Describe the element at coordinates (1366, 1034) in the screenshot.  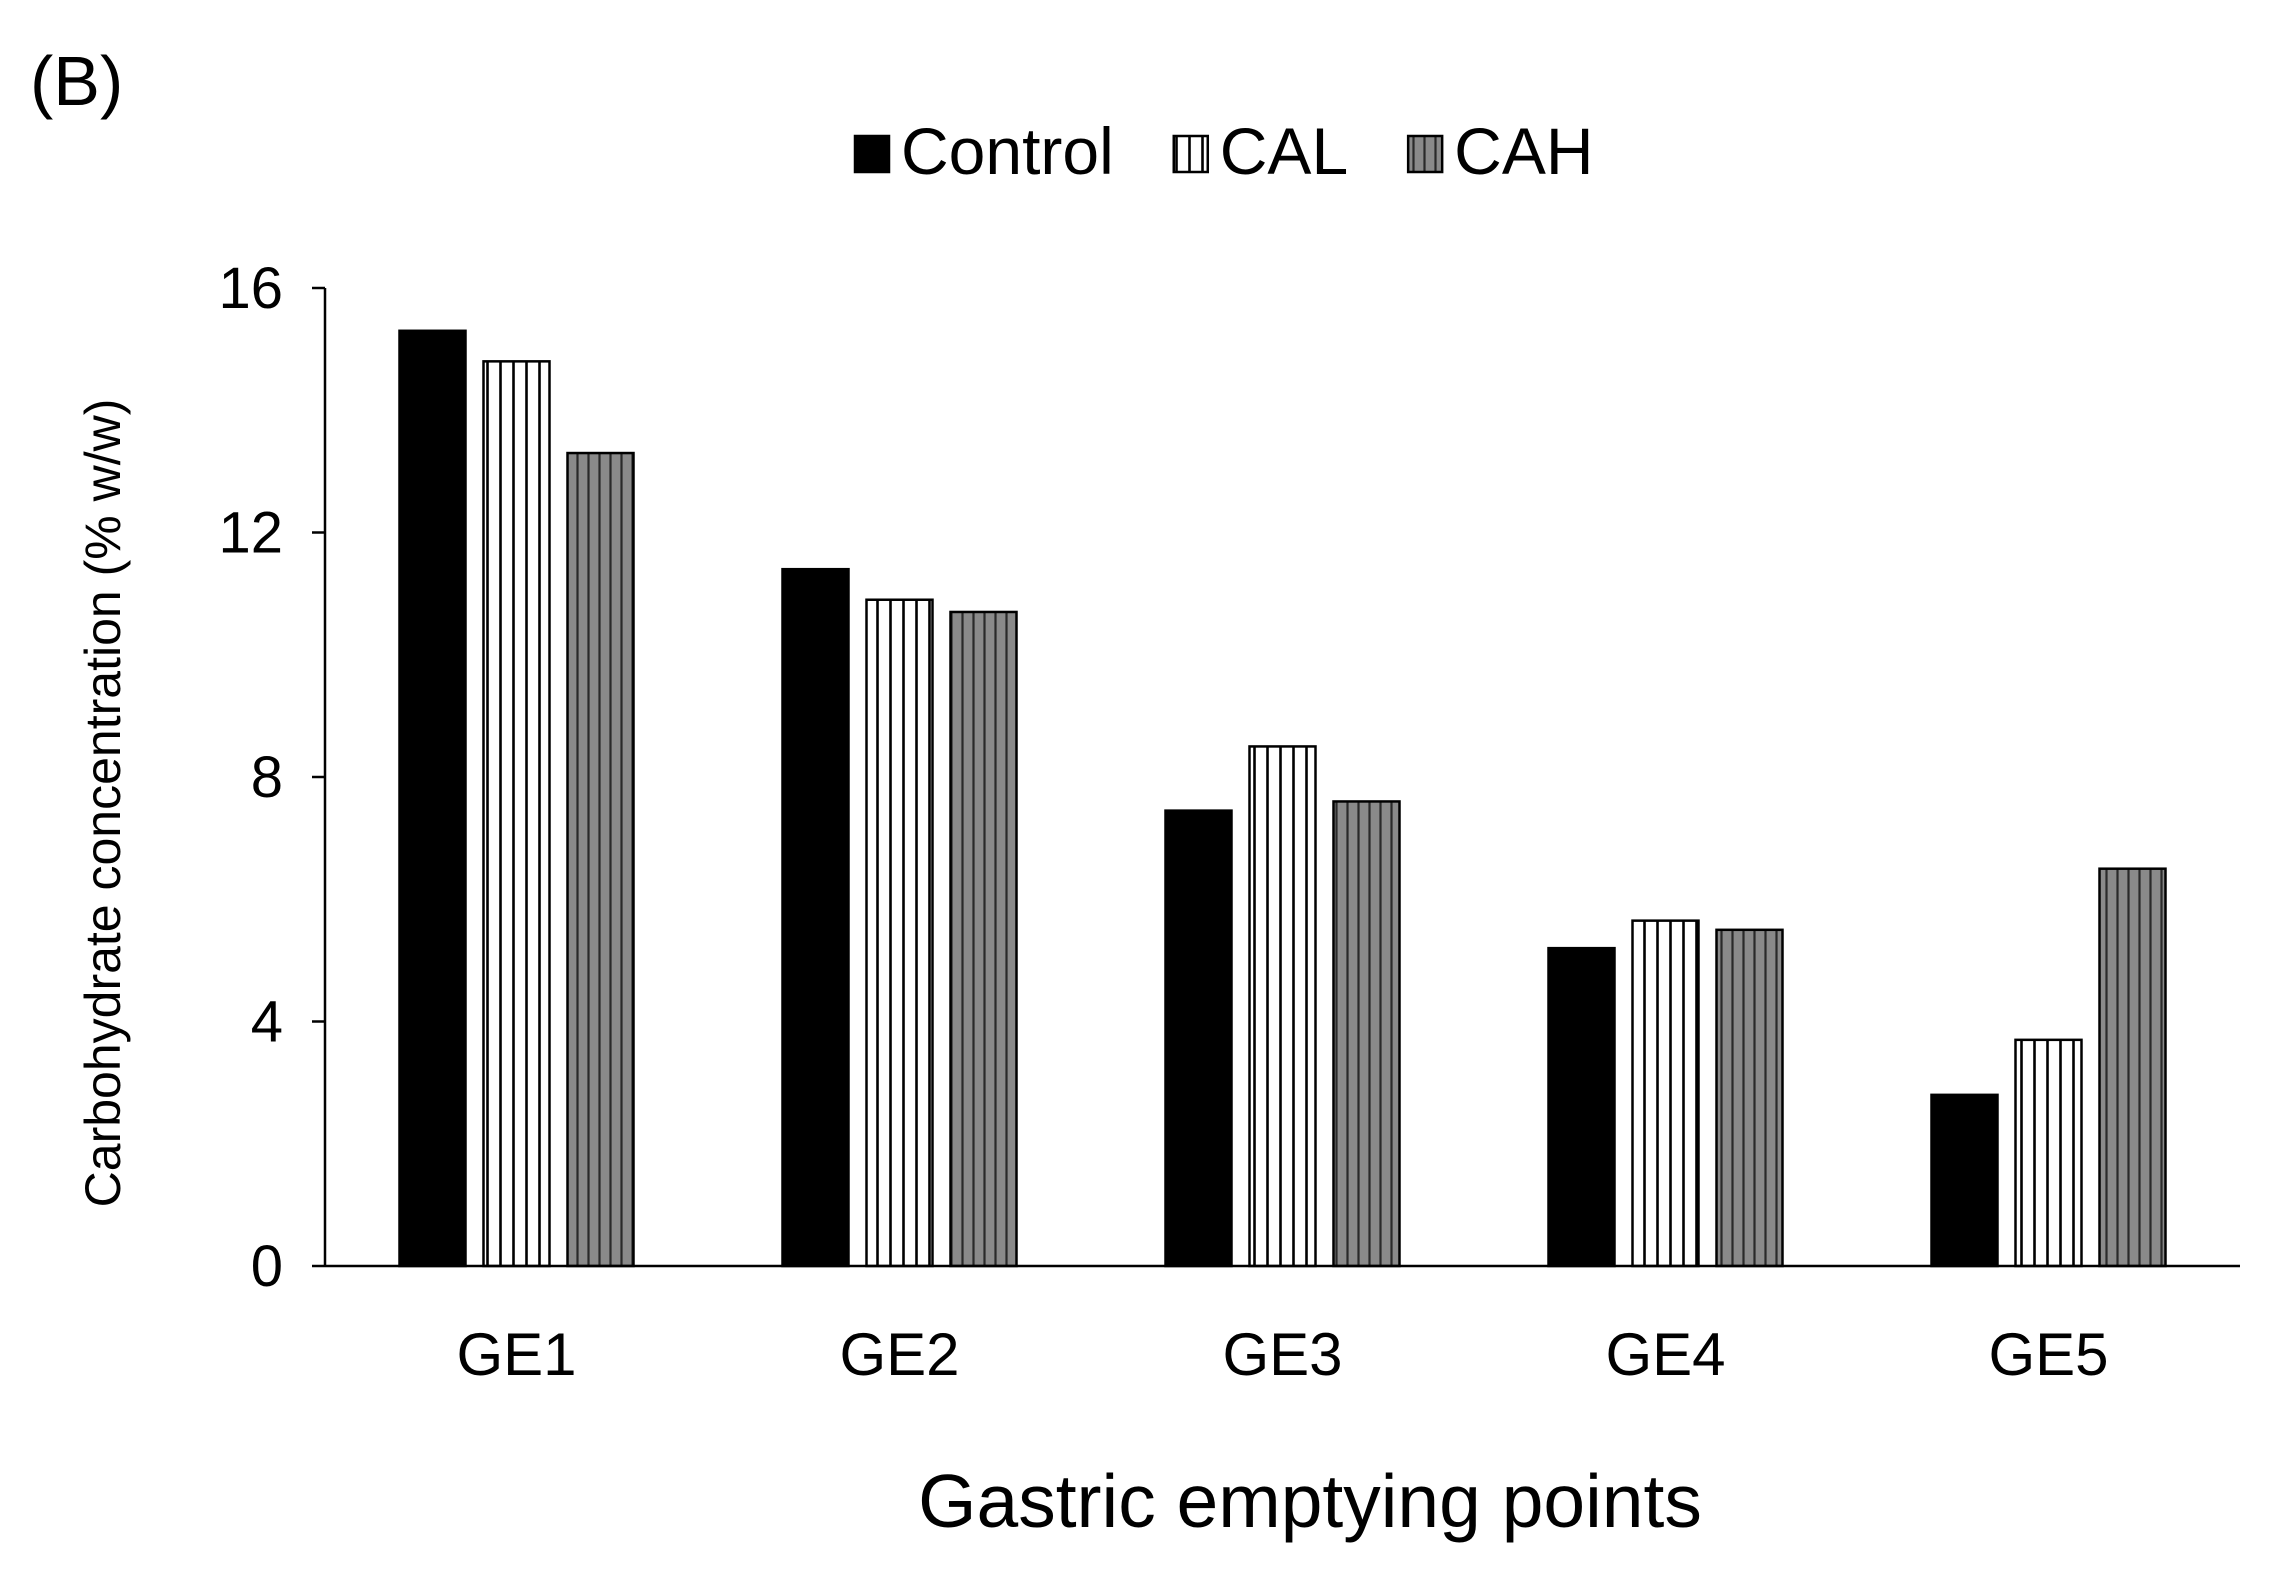
I see `bar-cah-ge3` at that location.